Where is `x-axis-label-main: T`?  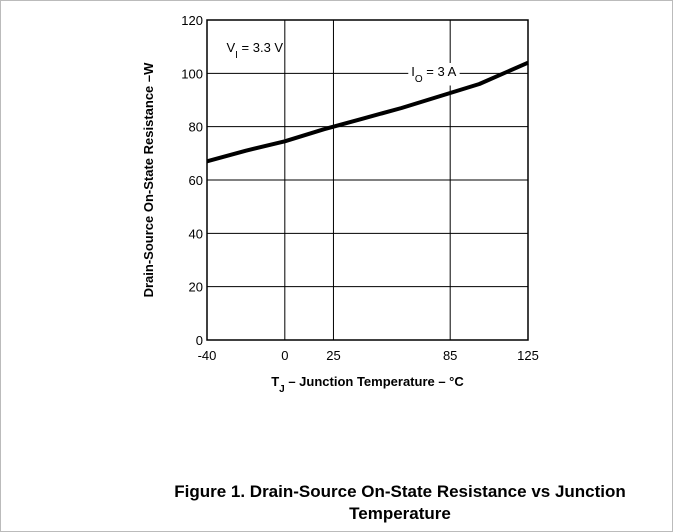
x-axis-label-main: T is located at coordinates (275, 381).